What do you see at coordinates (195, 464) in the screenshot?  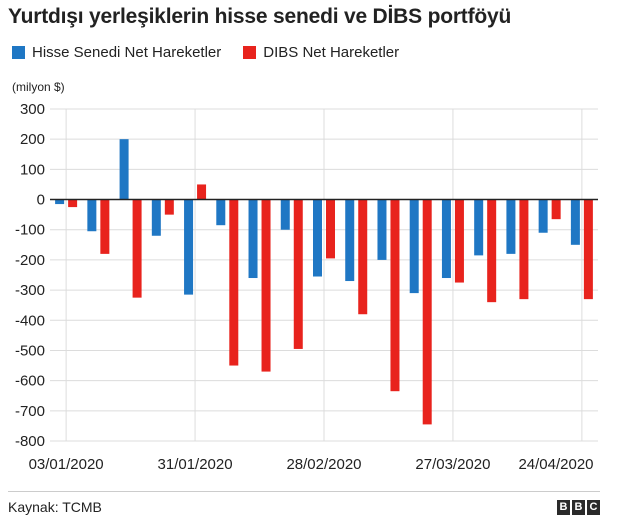 I see `x-tick-label: 31/01/2020` at bounding box center [195, 464].